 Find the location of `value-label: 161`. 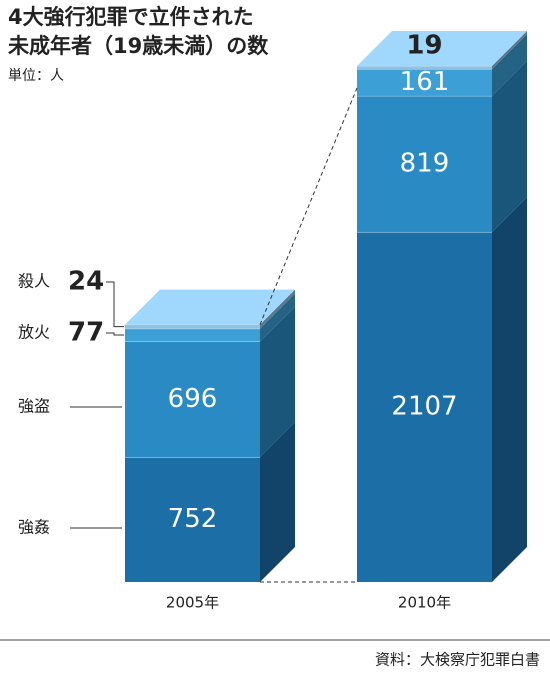

value-label: 161 is located at coordinates (425, 82).